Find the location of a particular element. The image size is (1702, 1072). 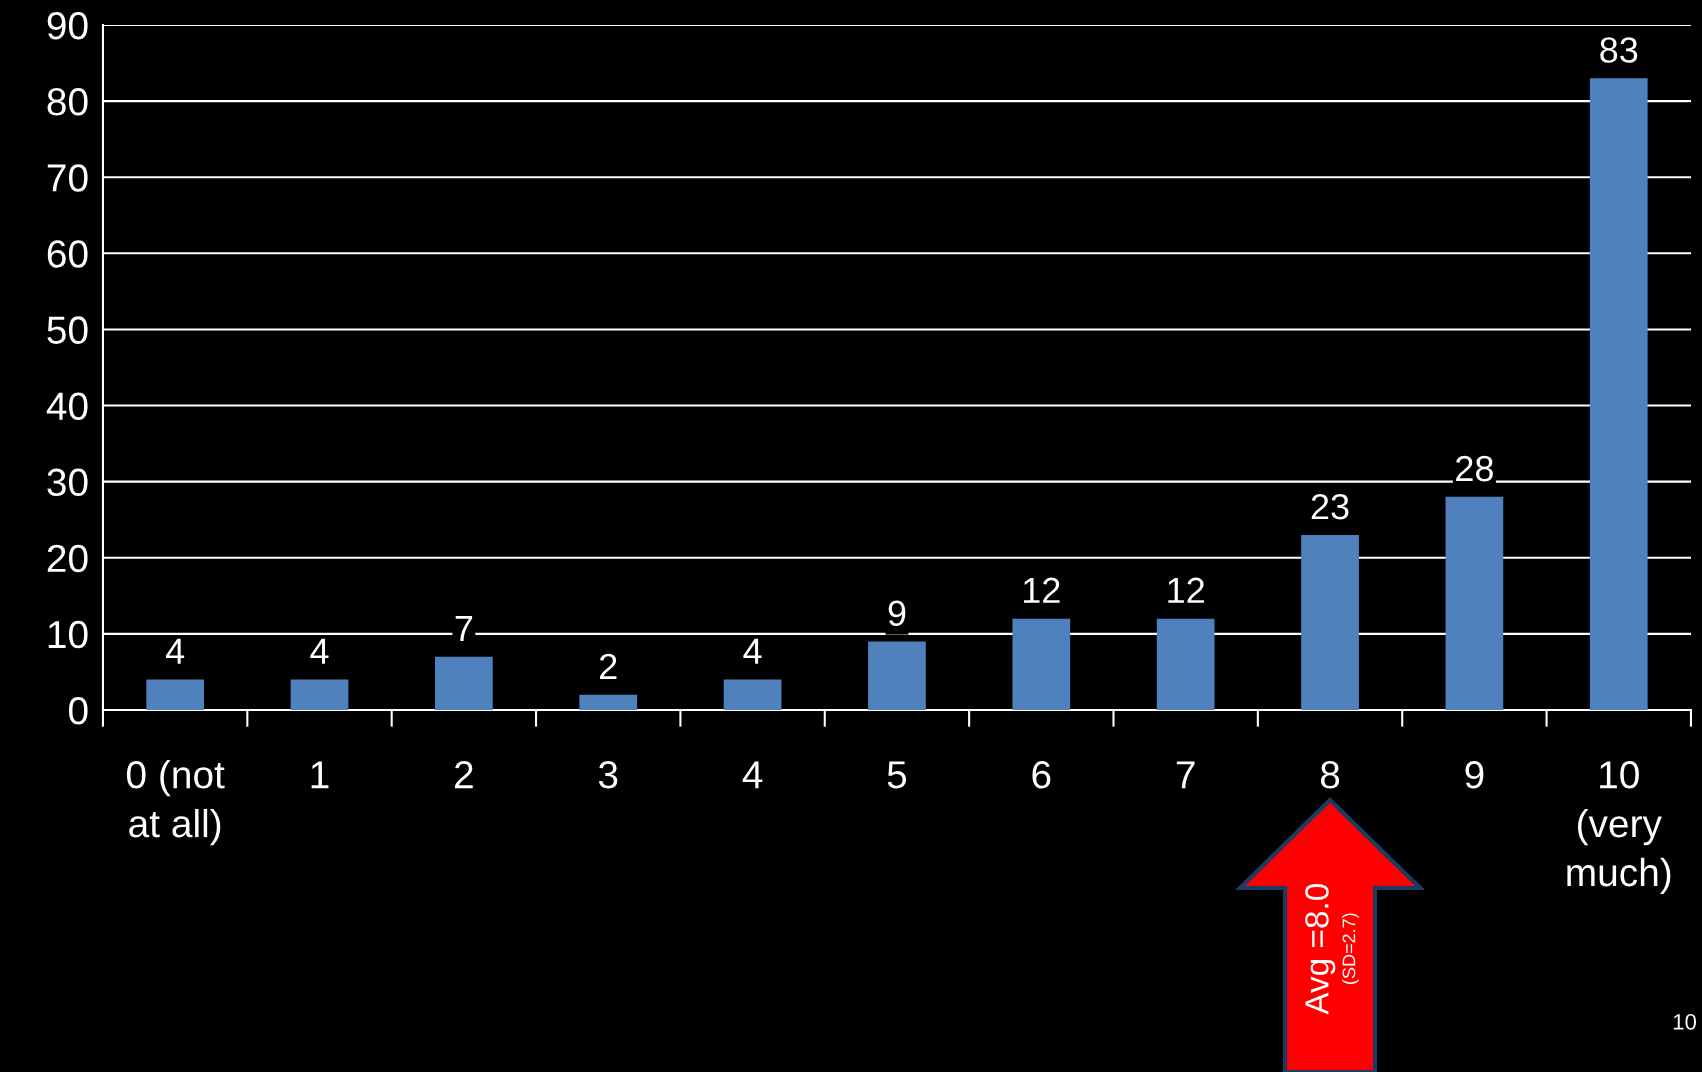

data-label: 28 is located at coordinates (1474, 468).